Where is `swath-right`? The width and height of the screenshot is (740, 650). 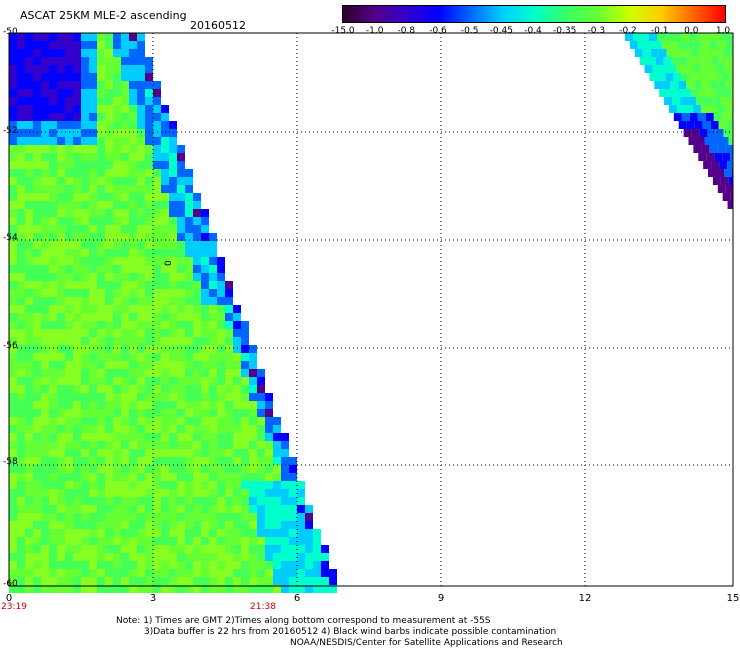 swath-right is located at coordinates (679, 121).